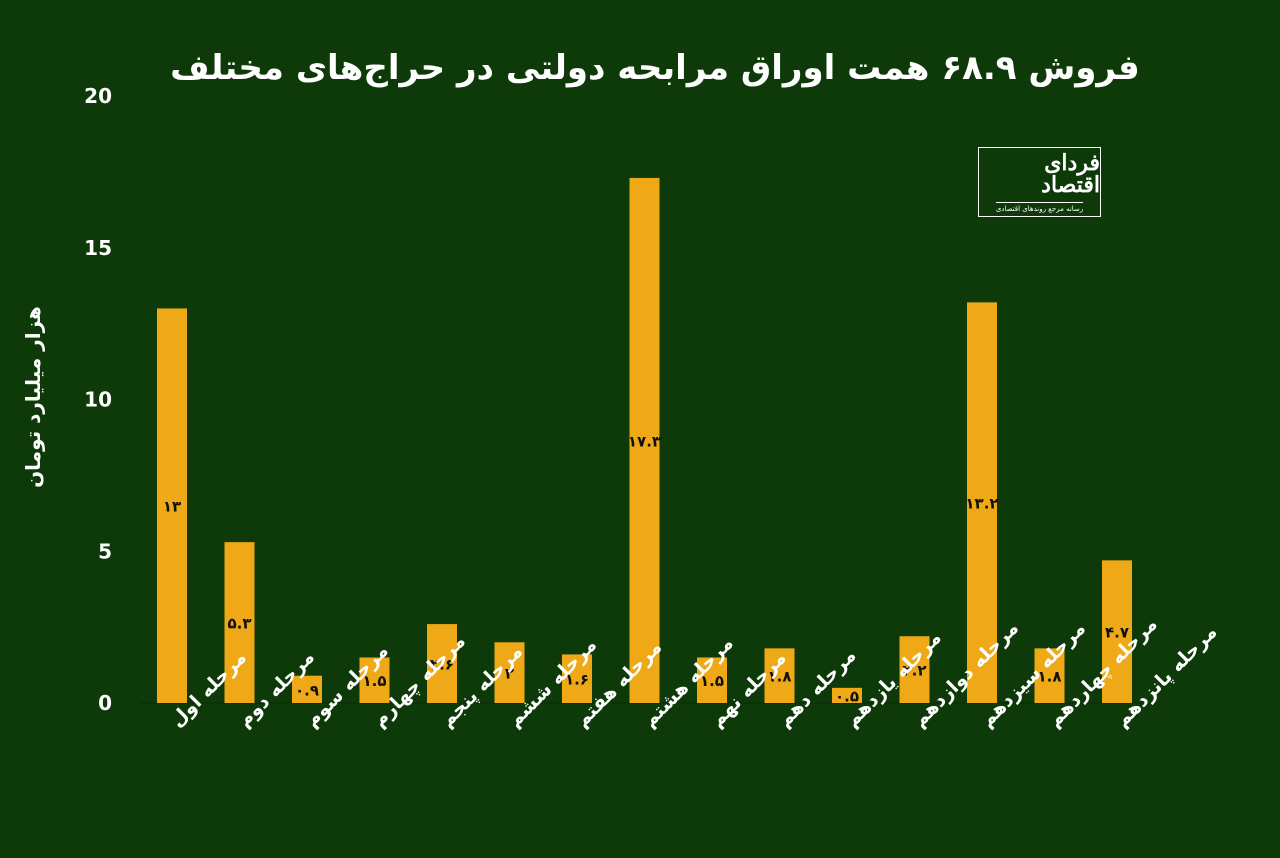 This screenshot has width=1280, height=858. I want to click on logo-name: فردای اقتصاد, so click(1070, 173).